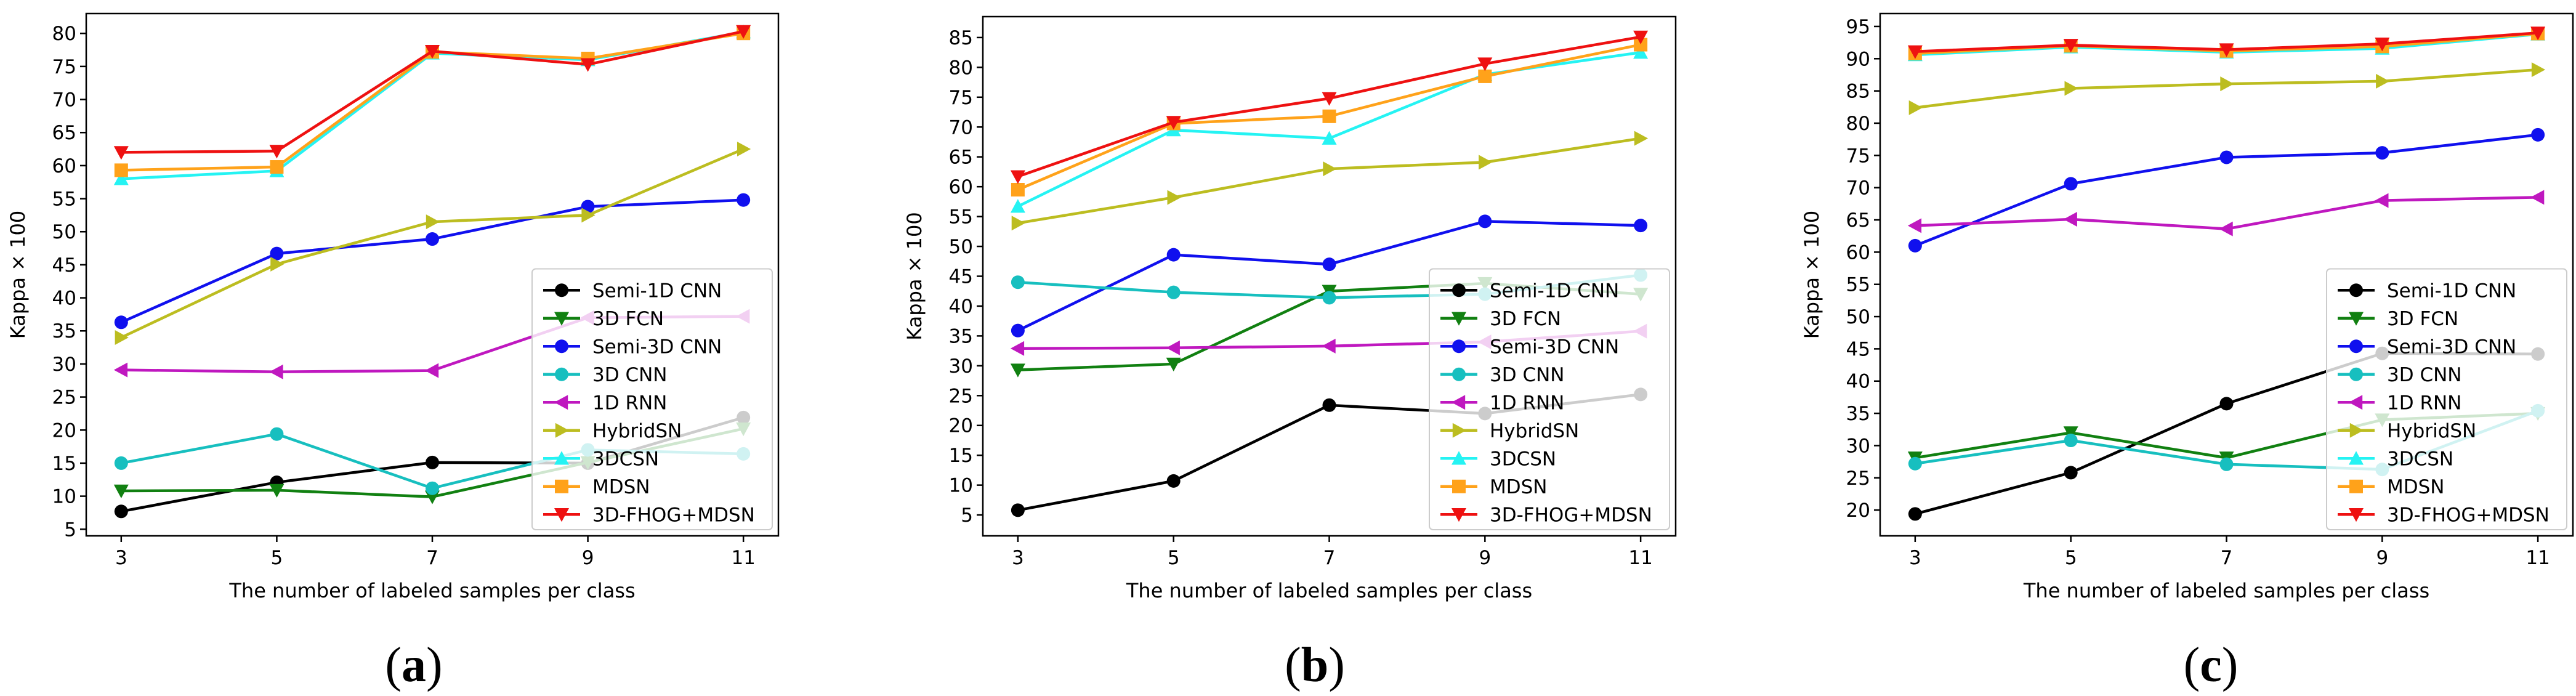  Describe the element at coordinates (414, 665) in the screenshot. I see `panel-caption-a: (a)` at that location.